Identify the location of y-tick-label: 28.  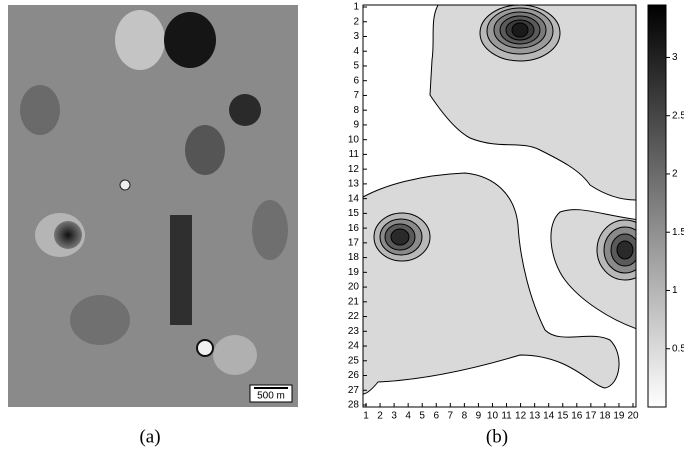
(354, 405).